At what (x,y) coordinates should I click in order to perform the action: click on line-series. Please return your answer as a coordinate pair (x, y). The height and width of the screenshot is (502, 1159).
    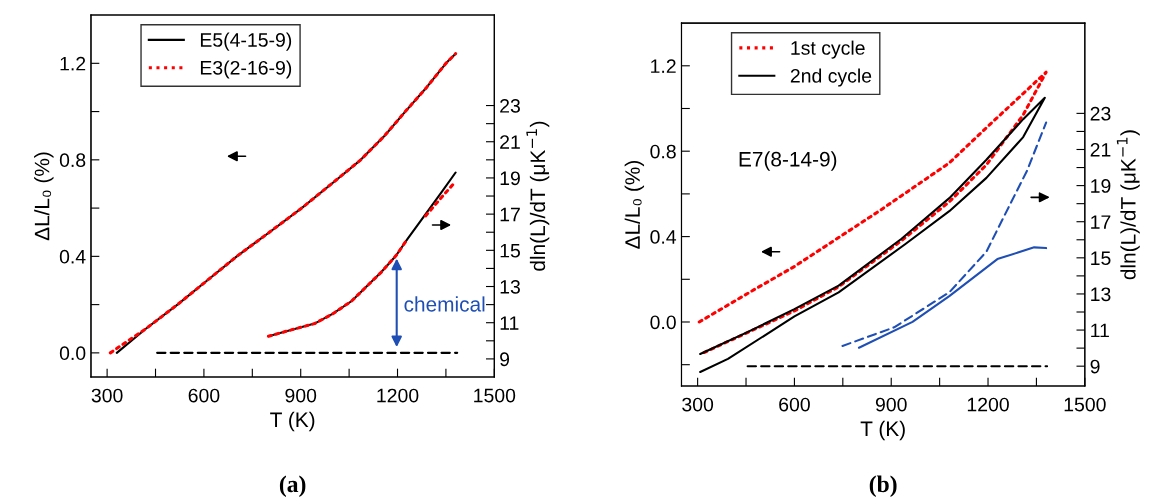
    Looking at the image, I should click on (944, 234).